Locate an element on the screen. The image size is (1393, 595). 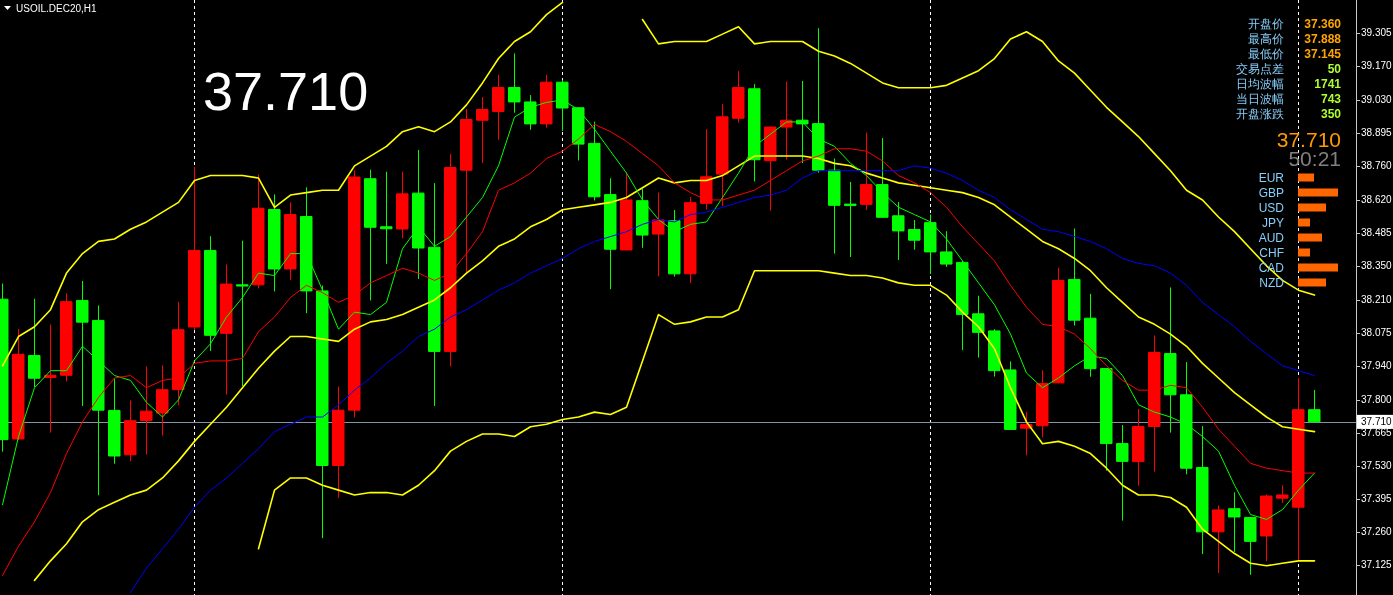
annotation: 日均波幅 is located at coordinates (1260, 84).